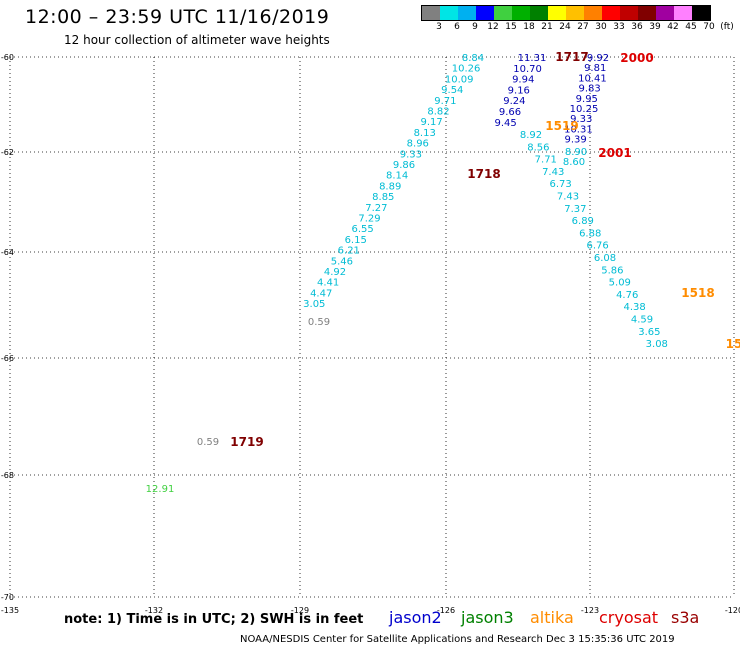 Image resolution: width=740 pixels, height=650 pixels. What do you see at coordinates (349, 251) in the screenshot?
I see `wave-height-value: 6.21` at bounding box center [349, 251].